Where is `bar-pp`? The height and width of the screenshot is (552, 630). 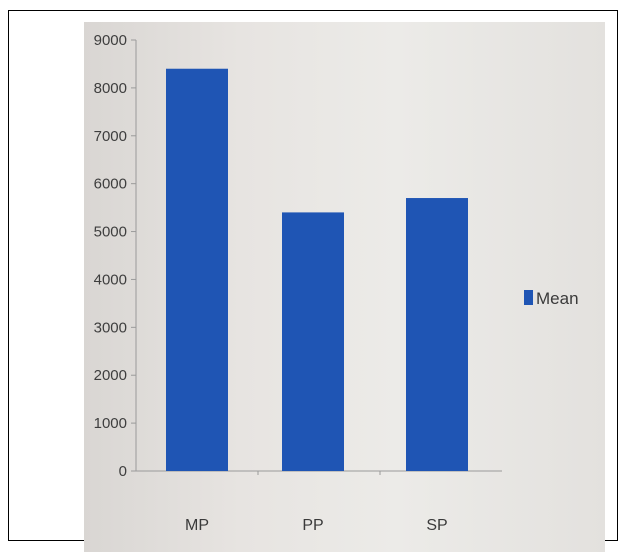 bar-pp is located at coordinates (313, 341).